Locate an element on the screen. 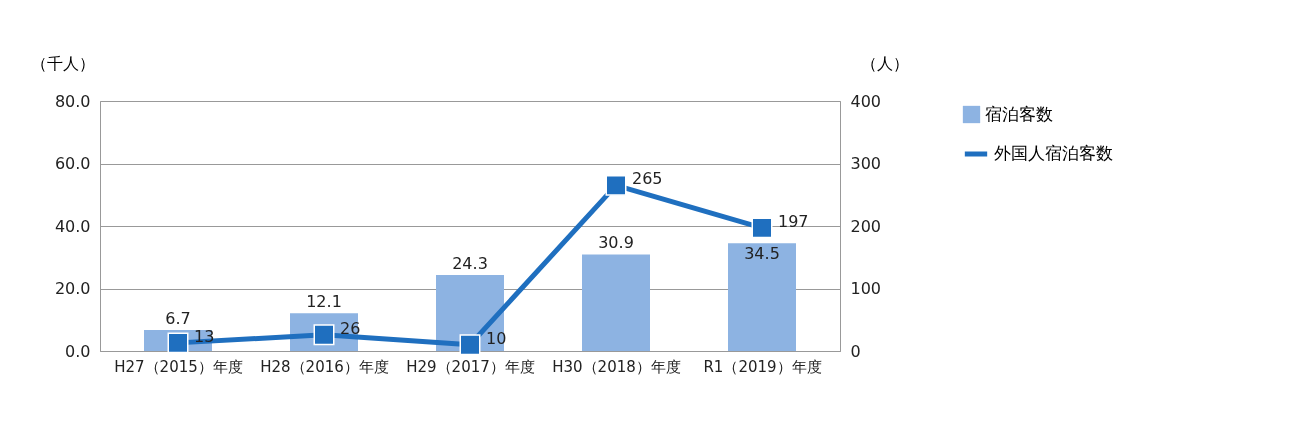 This screenshot has width=1299, height=426. y2-tick-label: 200 is located at coordinates (866, 226).